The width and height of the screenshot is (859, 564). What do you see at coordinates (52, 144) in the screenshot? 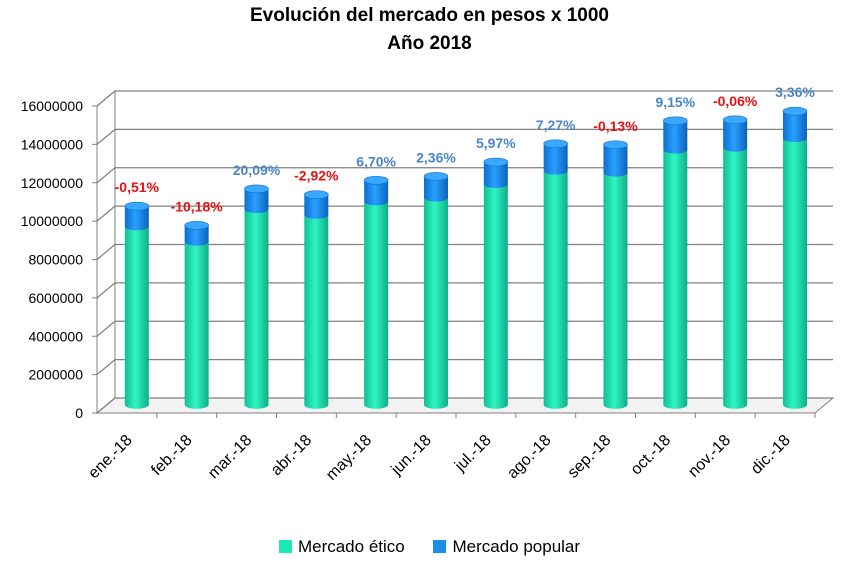
I see `y-tick-label: 14000000` at bounding box center [52, 144].